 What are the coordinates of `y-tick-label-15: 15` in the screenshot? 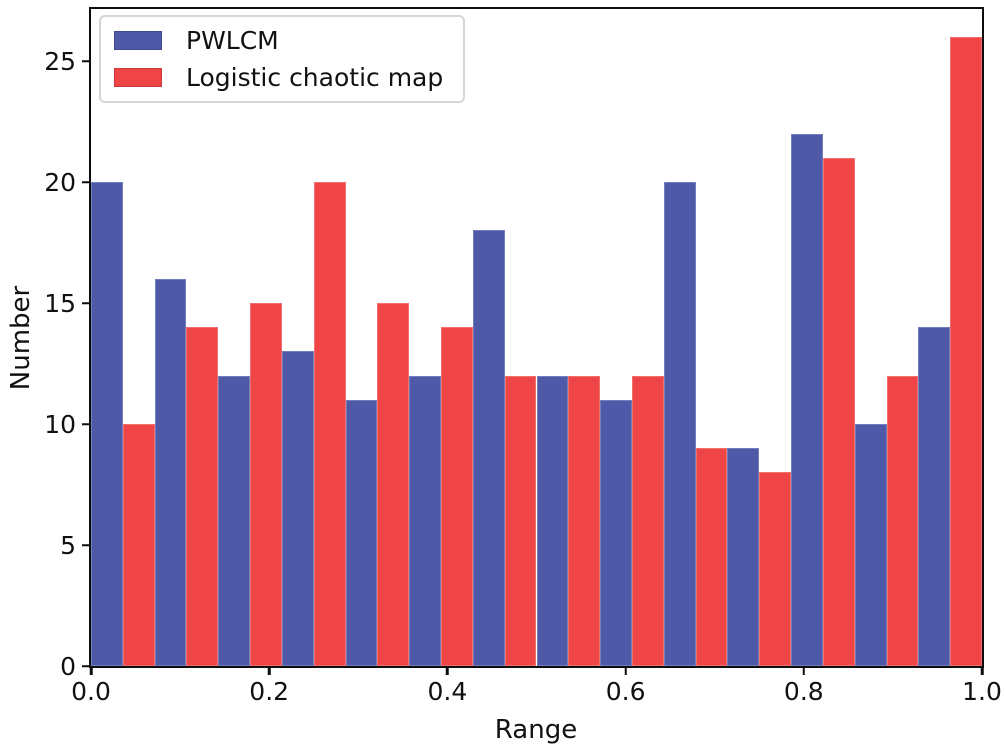 It's located at (60, 303).